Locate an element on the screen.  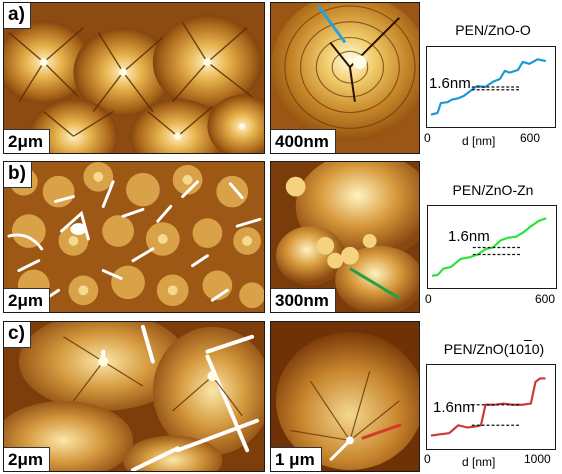
xtick-start-b: 0 is located at coordinates (428, 299).